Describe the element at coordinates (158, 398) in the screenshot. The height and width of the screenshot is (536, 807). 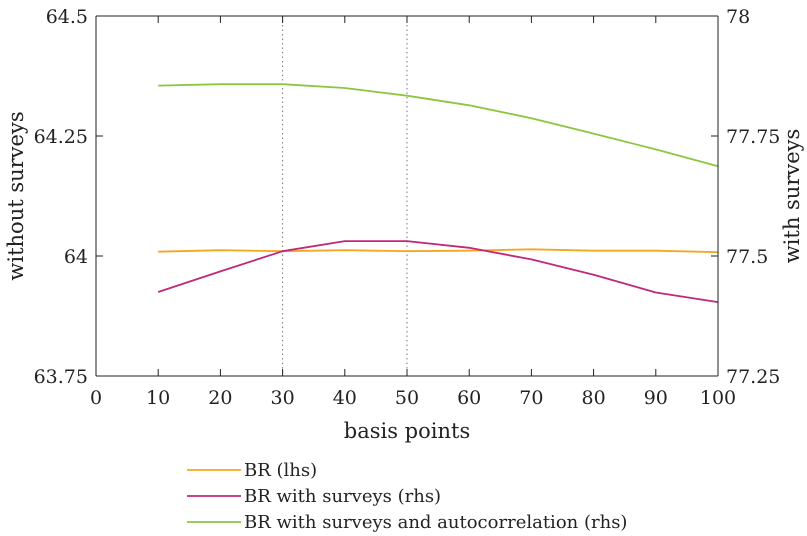
I see `x-tick-label: 10` at that location.